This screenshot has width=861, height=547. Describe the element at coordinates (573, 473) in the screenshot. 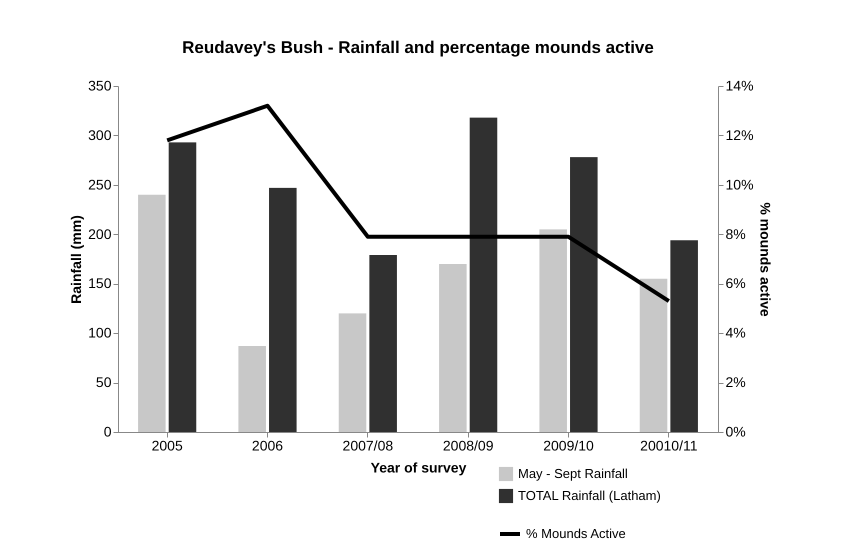

I see `legend-label: May - Sept Rainfall` at that location.